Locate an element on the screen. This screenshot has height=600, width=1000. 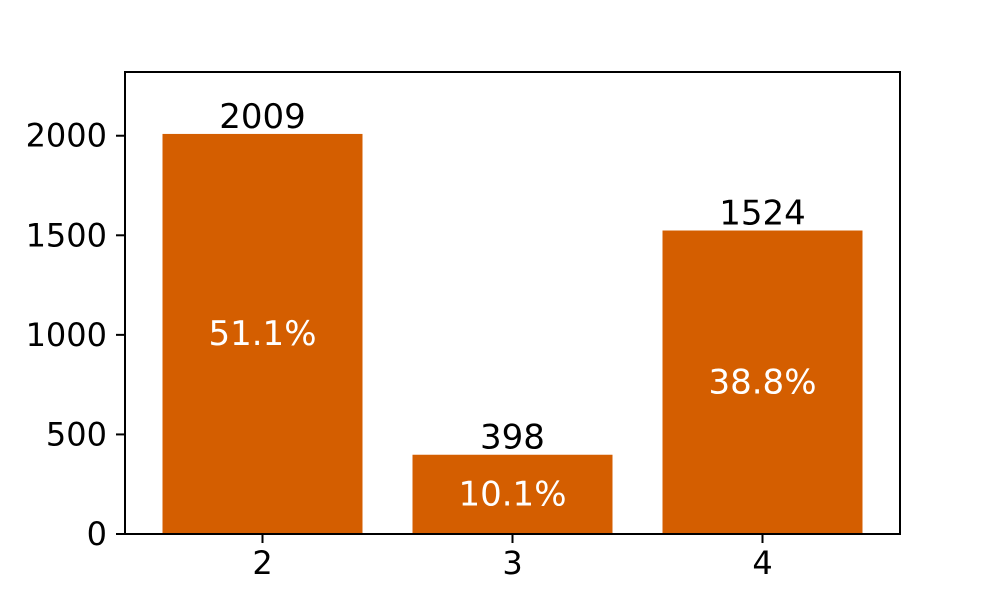
y-tick-label: 0 is located at coordinates (97, 534).